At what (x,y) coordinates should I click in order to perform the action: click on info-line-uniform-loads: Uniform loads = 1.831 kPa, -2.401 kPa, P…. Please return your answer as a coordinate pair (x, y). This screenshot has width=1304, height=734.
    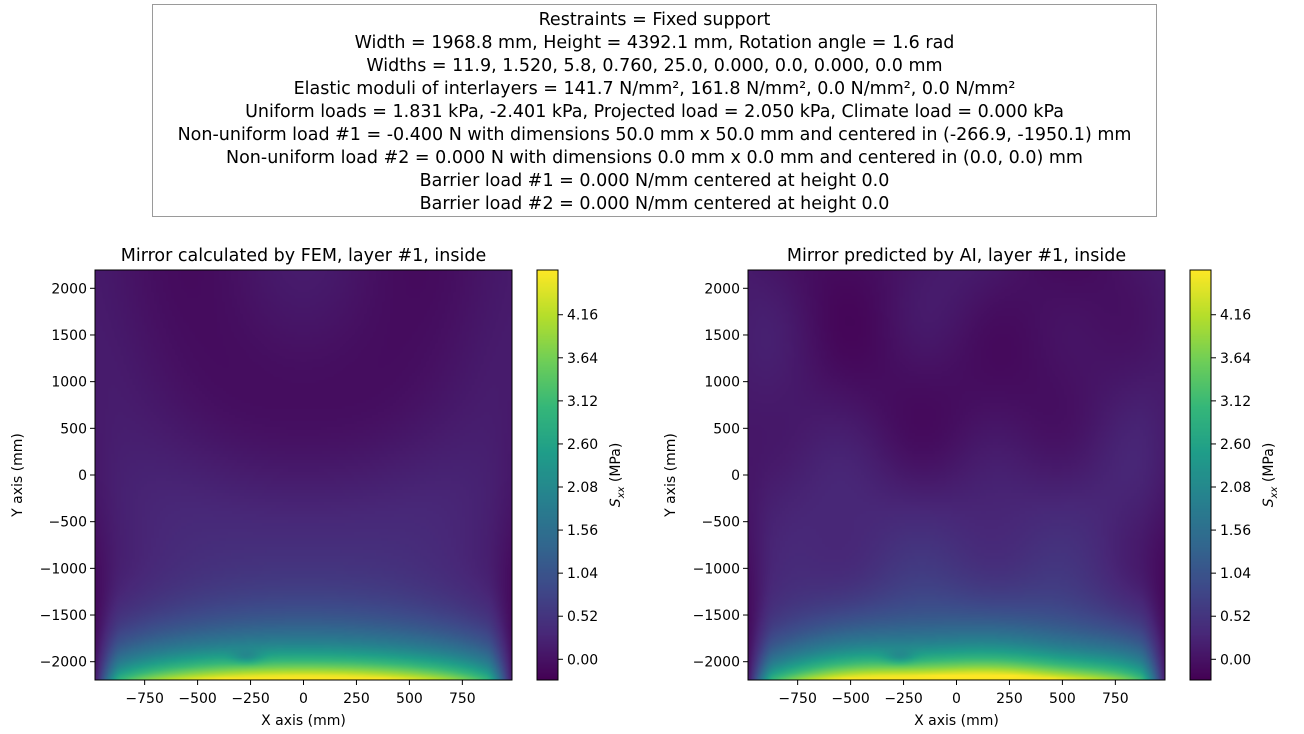
    Looking at the image, I should click on (654, 112).